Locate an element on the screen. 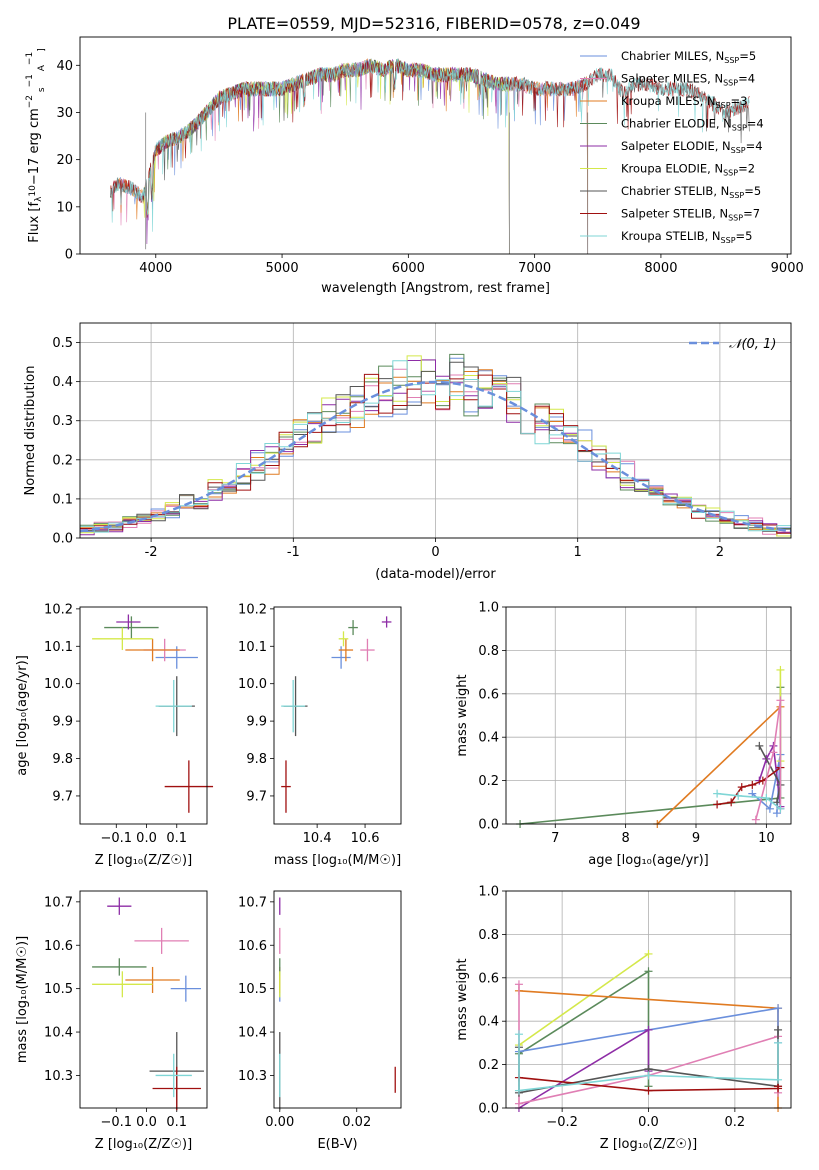 The width and height of the screenshot is (819, 1170). legend-entry: Salpeter MILES, NSSP=4 is located at coordinates (688, 80).